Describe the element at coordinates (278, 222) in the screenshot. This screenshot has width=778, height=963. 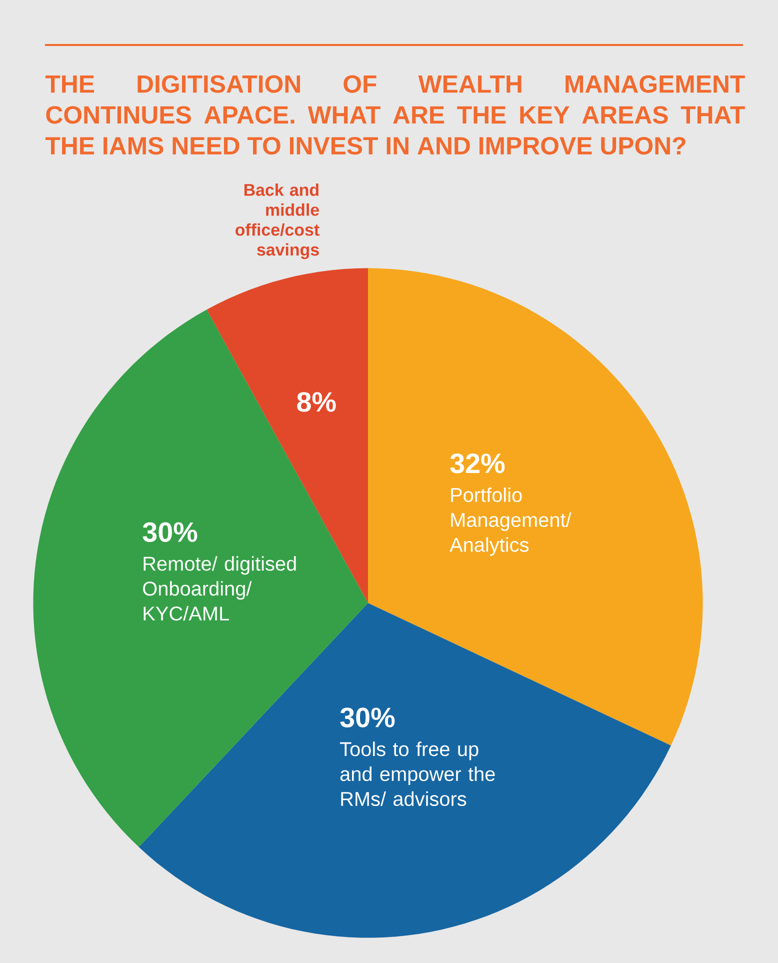
I see `slice-label: Back and middle office/cost savings` at that location.